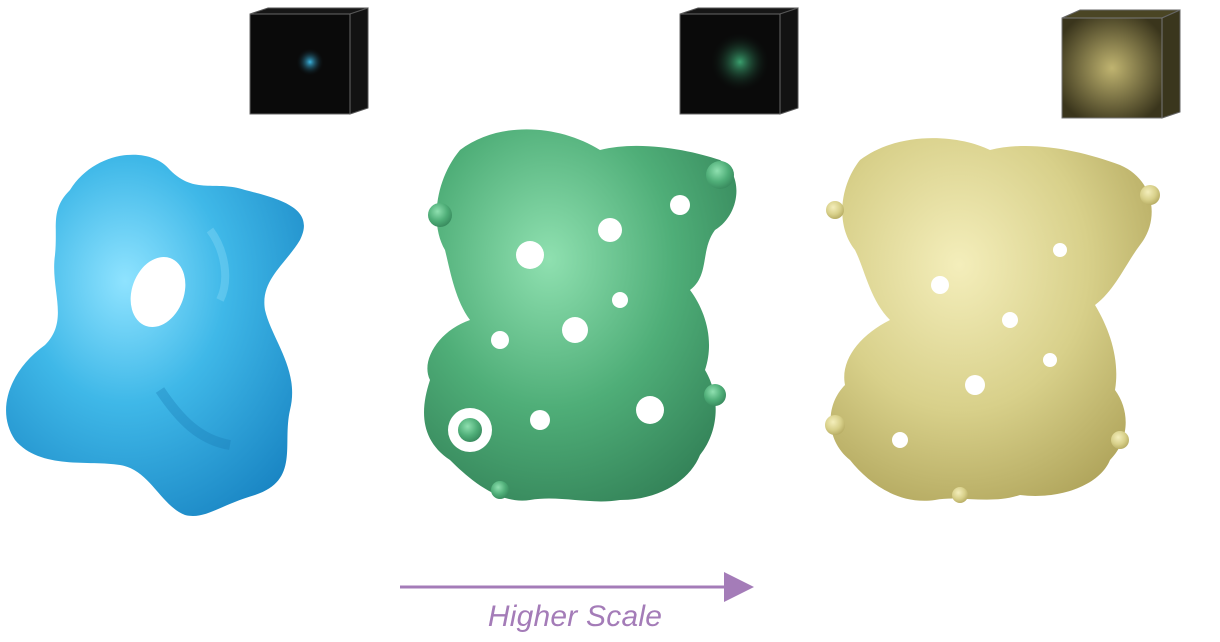 The height and width of the screenshot is (642, 1220). I want to click on low-res-volume-cube, so click(309, 61).